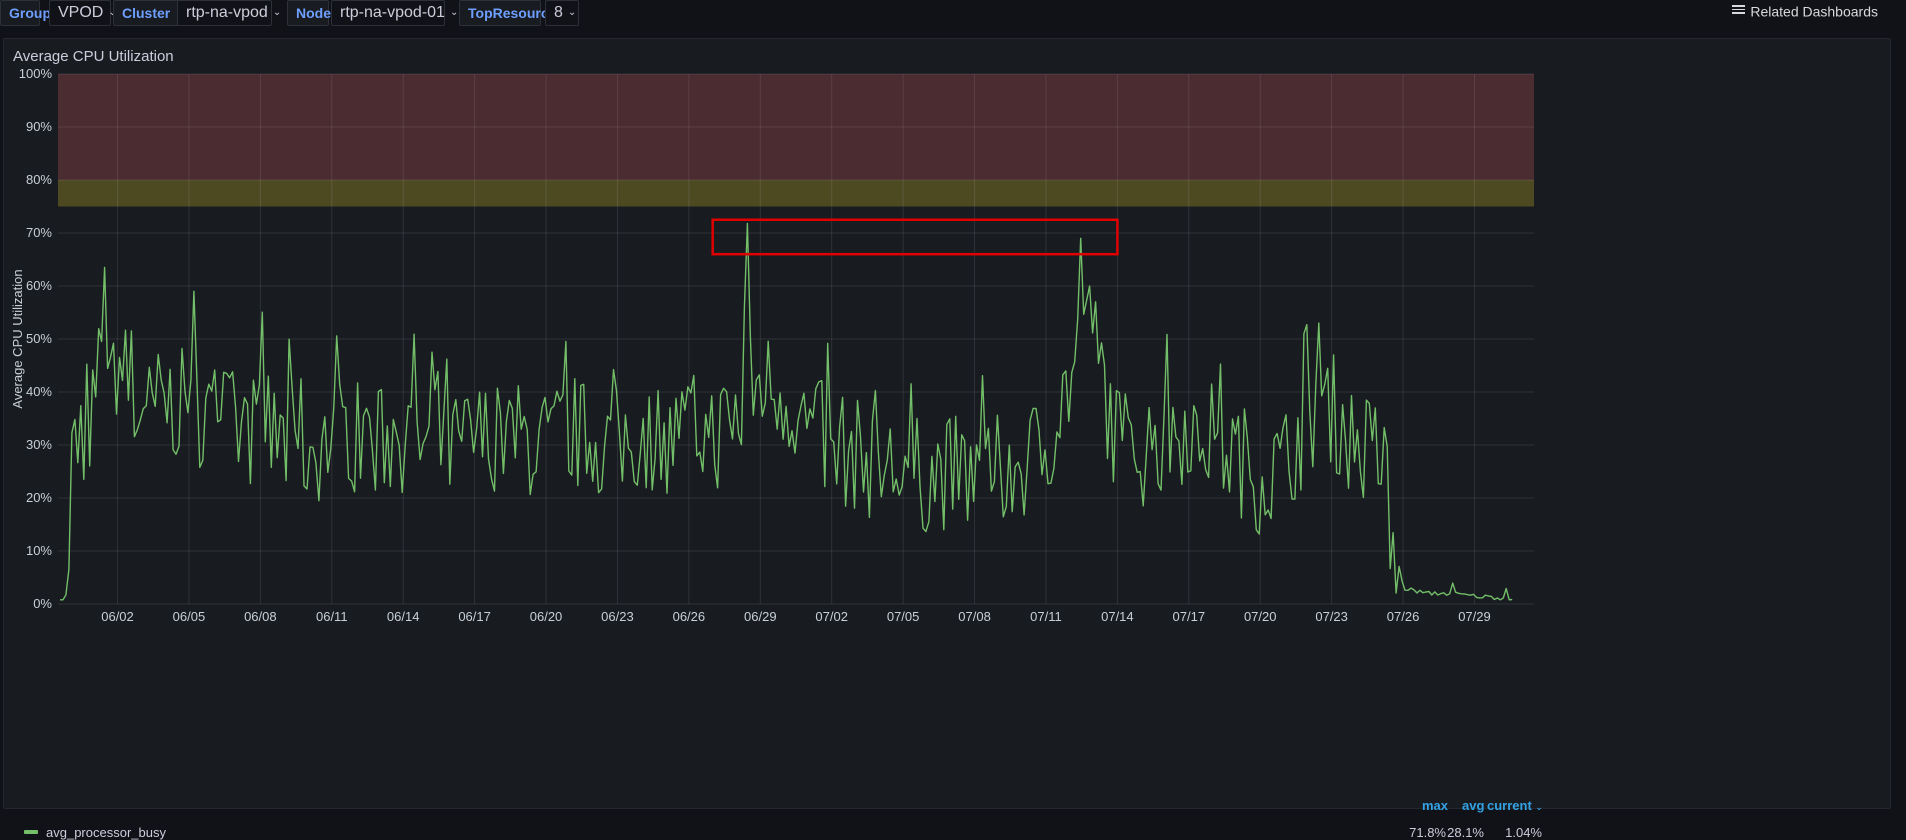  I want to click on x-tick-label: 06/17, so click(474, 616).